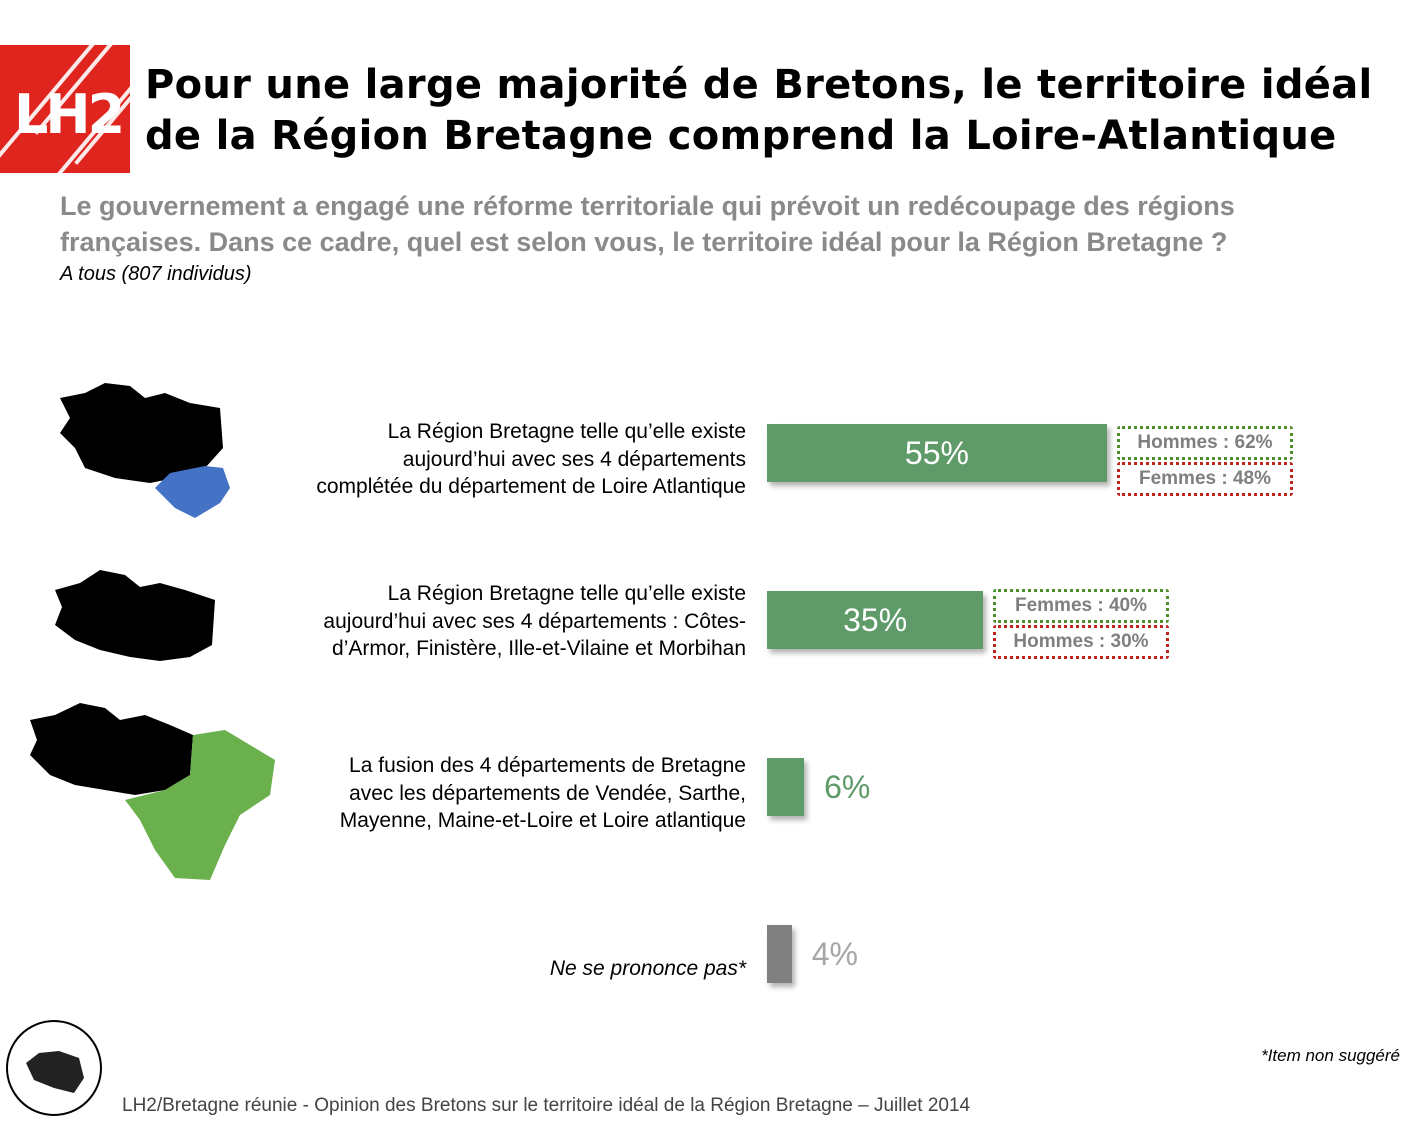 The width and height of the screenshot is (1410, 1124). I want to click on bar: 55%, so click(937, 453).